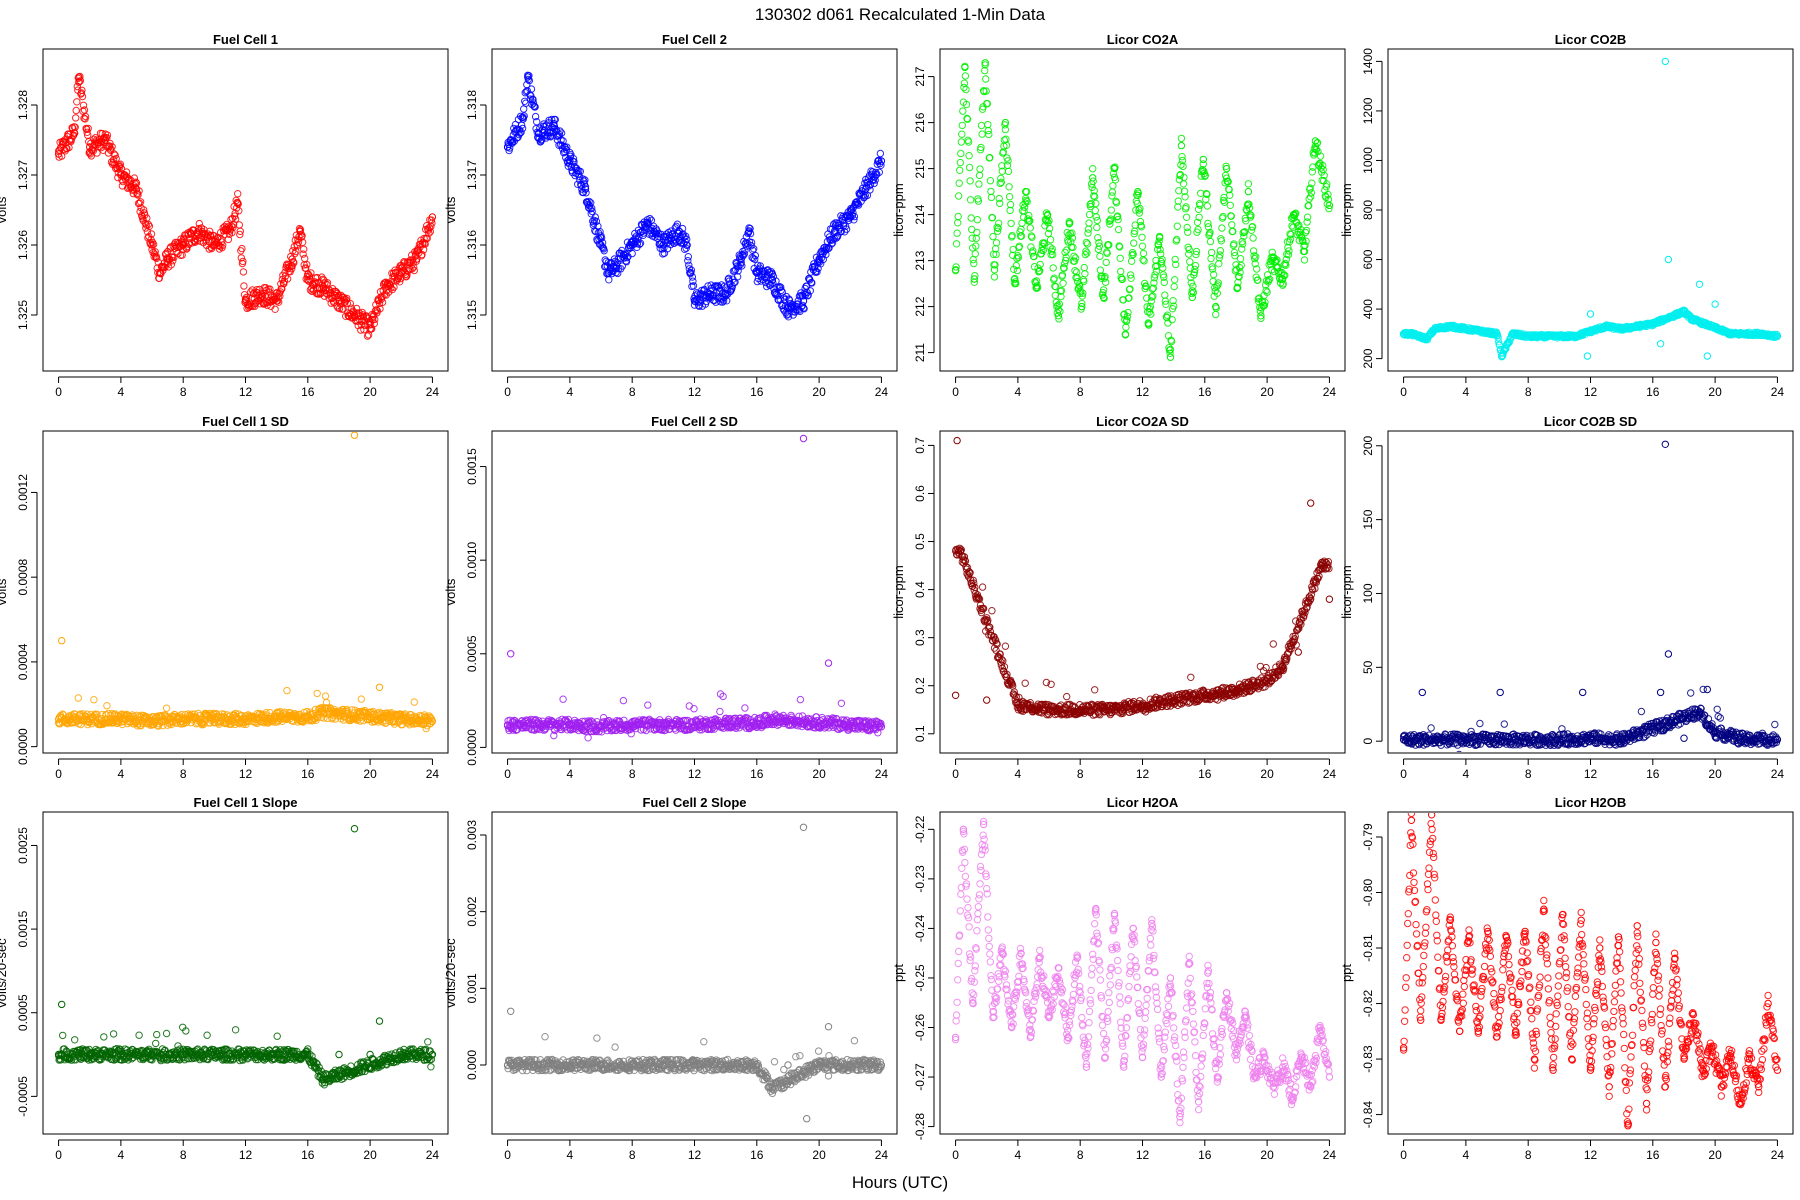 The height and width of the screenshot is (1200, 1800). What do you see at coordinates (23, 661) in the screenshot?
I see `y-tick-label: 0.0004` at bounding box center [23, 661].